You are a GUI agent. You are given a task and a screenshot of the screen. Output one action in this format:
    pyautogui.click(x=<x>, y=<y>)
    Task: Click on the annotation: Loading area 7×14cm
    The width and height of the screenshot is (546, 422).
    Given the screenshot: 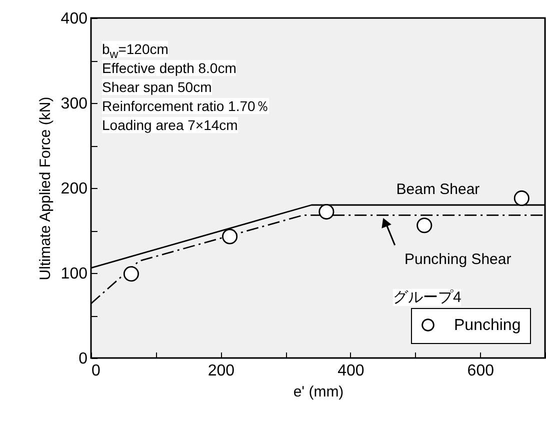 What is the action you would take?
    pyautogui.click(x=170, y=125)
    